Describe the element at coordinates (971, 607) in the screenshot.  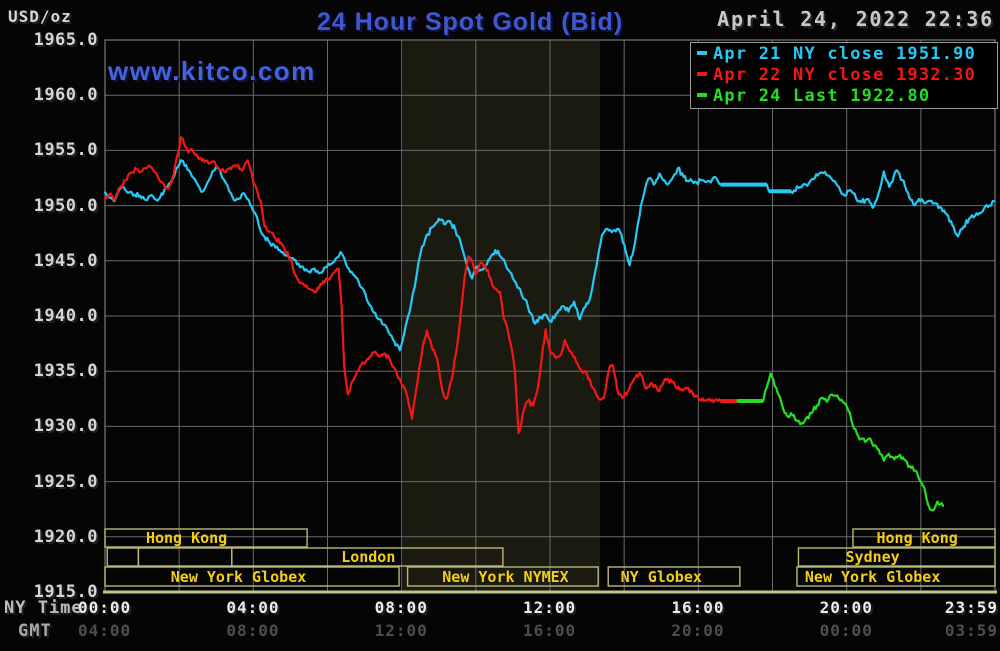
I see `x-axis-tick-label-ny: 23:59` at that location.